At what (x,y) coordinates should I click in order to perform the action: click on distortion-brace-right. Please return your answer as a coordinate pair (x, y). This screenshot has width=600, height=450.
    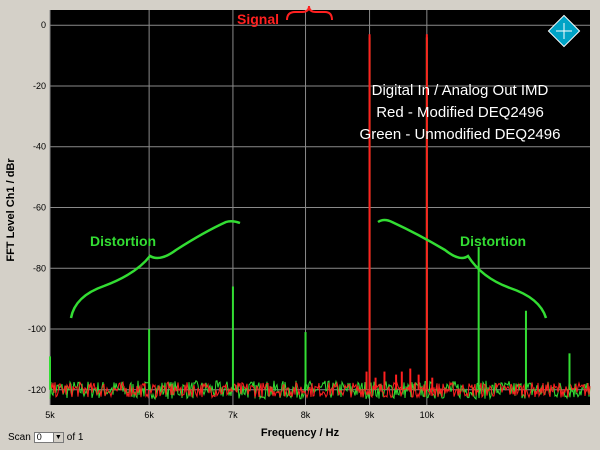
    Looking at the image, I should click on (462, 268).